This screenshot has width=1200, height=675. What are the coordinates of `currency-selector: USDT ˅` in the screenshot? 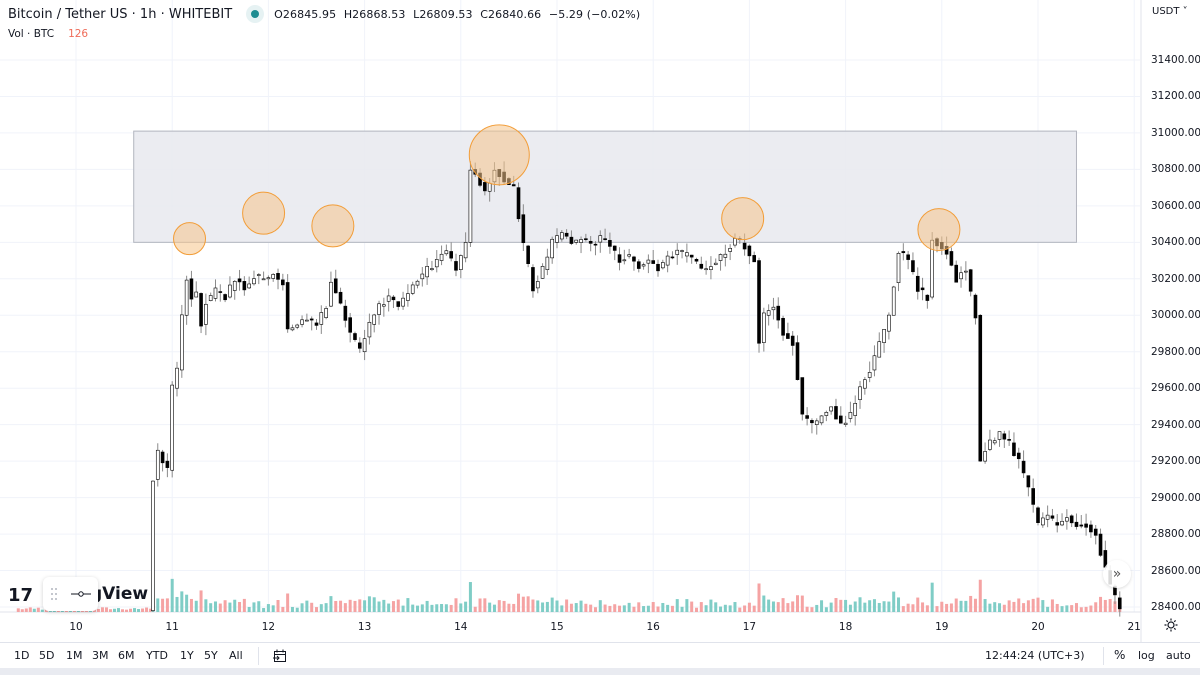 It's located at (1170, 11).